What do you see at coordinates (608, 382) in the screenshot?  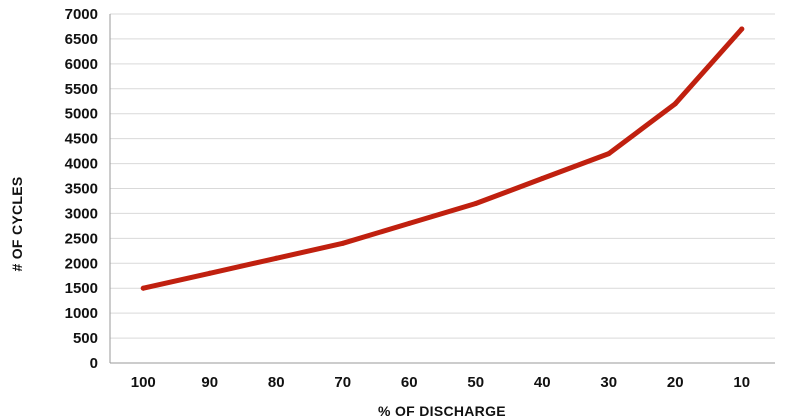 I see `x-tick-label: 30` at bounding box center [608, 382].